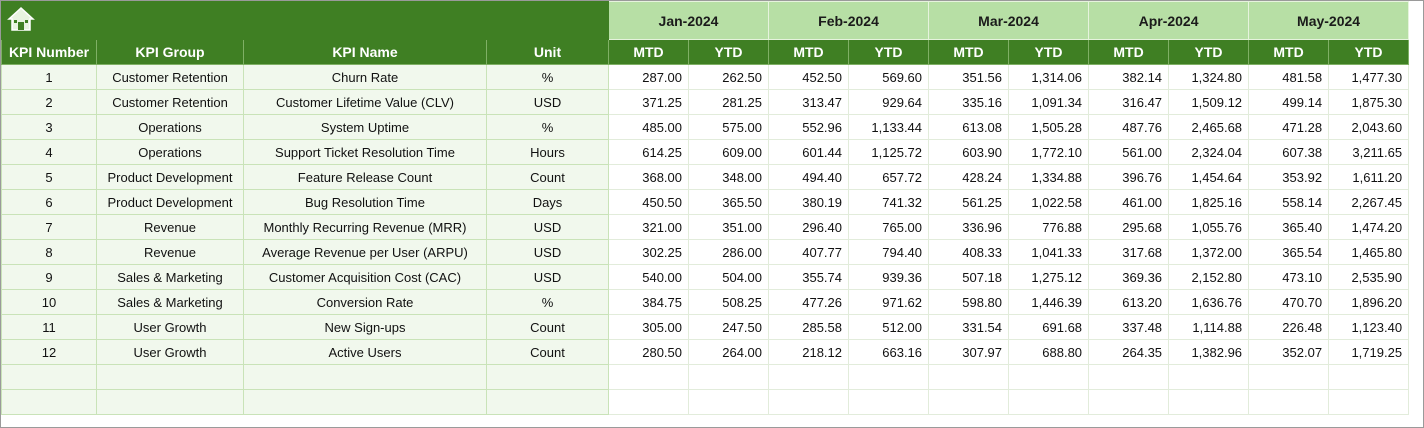 The height and width of the screenshot is (428, 1424). What do you see at coordinates (1129, 302) in the screenshot?
I see `value-cell: 613.20` at bounding box center [1129, 302].